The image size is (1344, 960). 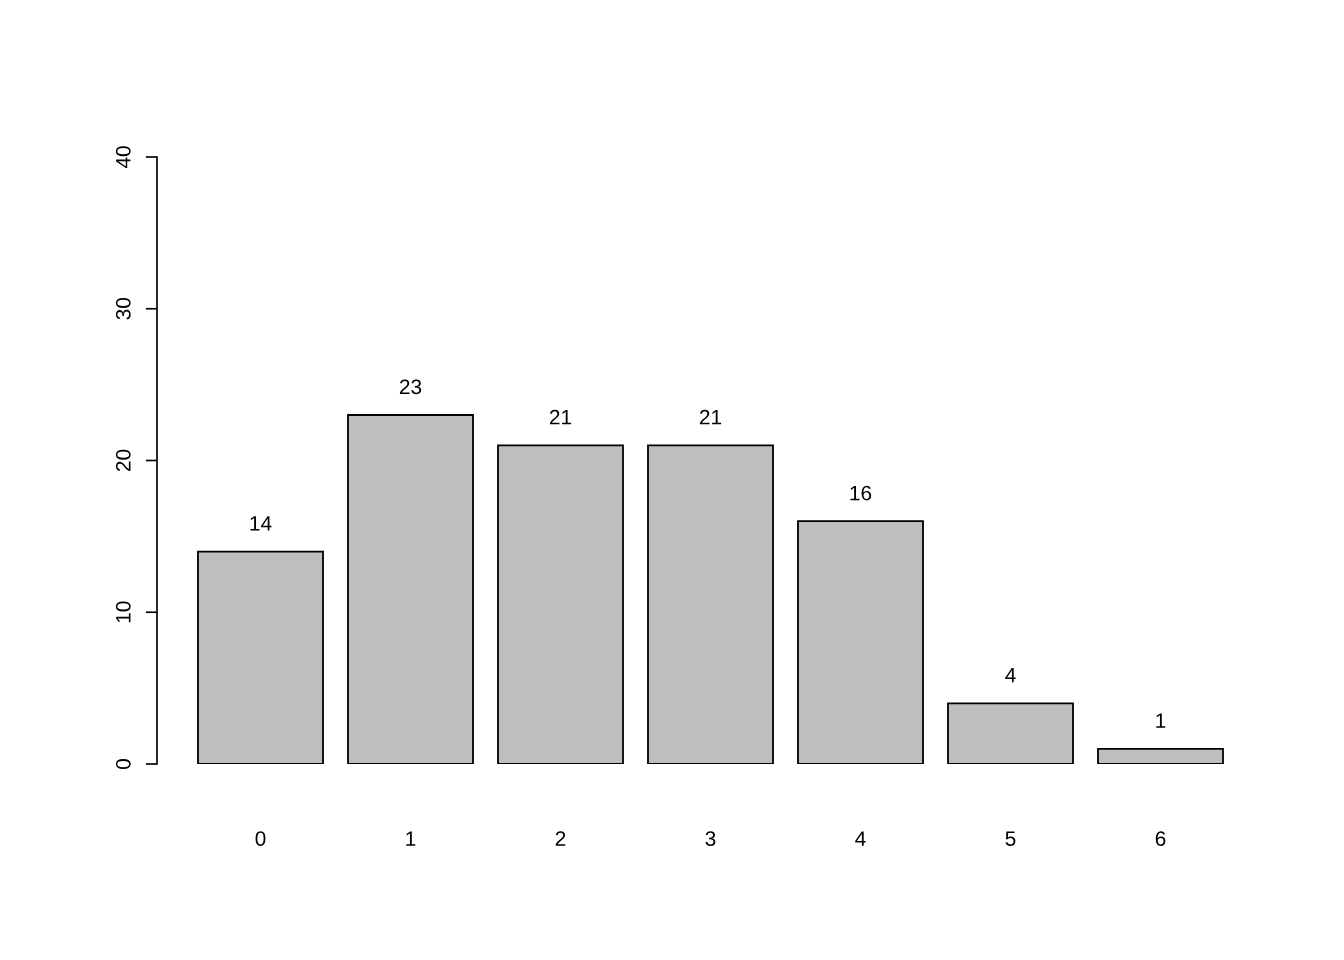 What do you see at coordinates (411, 838) in the screenshot?
I see `x-tick-label: 1` at bounding box center [411, 838].